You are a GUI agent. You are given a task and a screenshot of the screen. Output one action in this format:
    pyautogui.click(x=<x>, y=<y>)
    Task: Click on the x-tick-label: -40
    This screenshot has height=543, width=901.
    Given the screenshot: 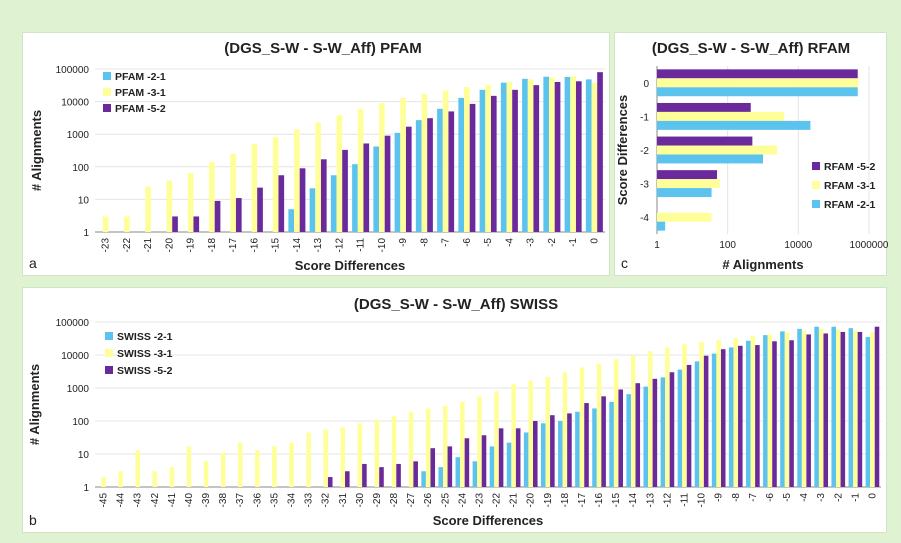 What is the action you would take?
    pyautogui.click(x=189, y=500)
    